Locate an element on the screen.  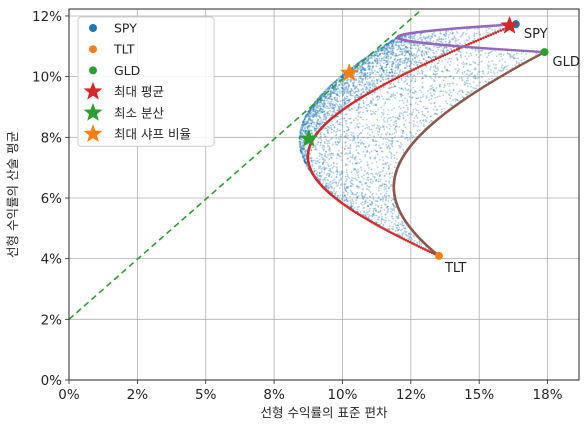
frontier-point is located at coordinates (503, 29).